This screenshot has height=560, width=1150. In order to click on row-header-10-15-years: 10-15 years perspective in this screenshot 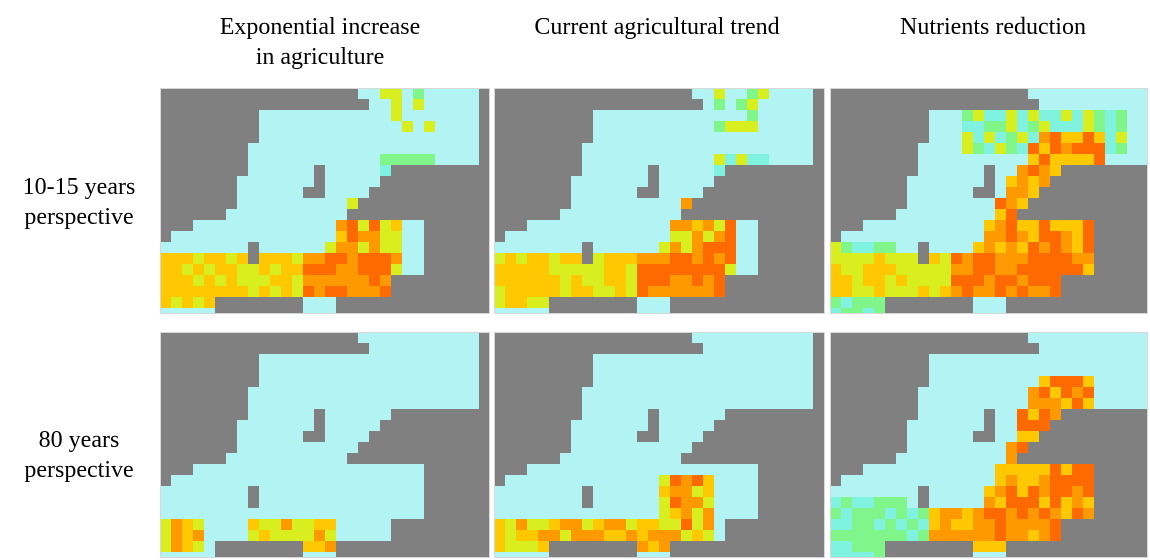, I will do `click(79, 202)`.